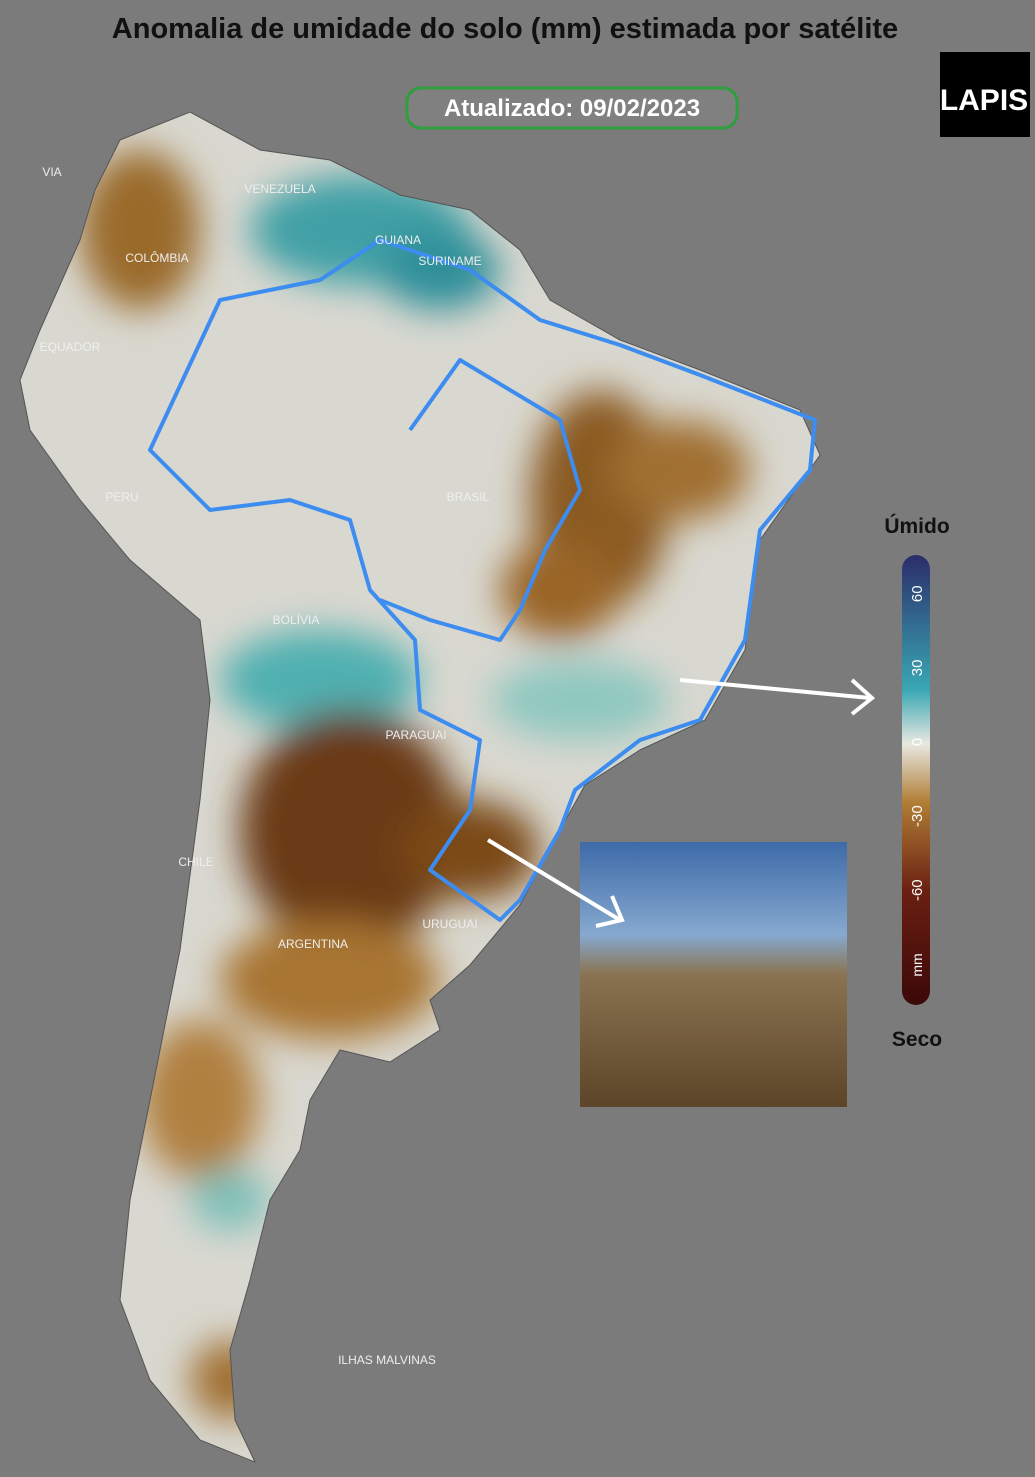 The width and height of the screenshot is (1035, 1477). Describe the element at coordinates (681, 803) in the screenshot. I see `arrows` at that location.